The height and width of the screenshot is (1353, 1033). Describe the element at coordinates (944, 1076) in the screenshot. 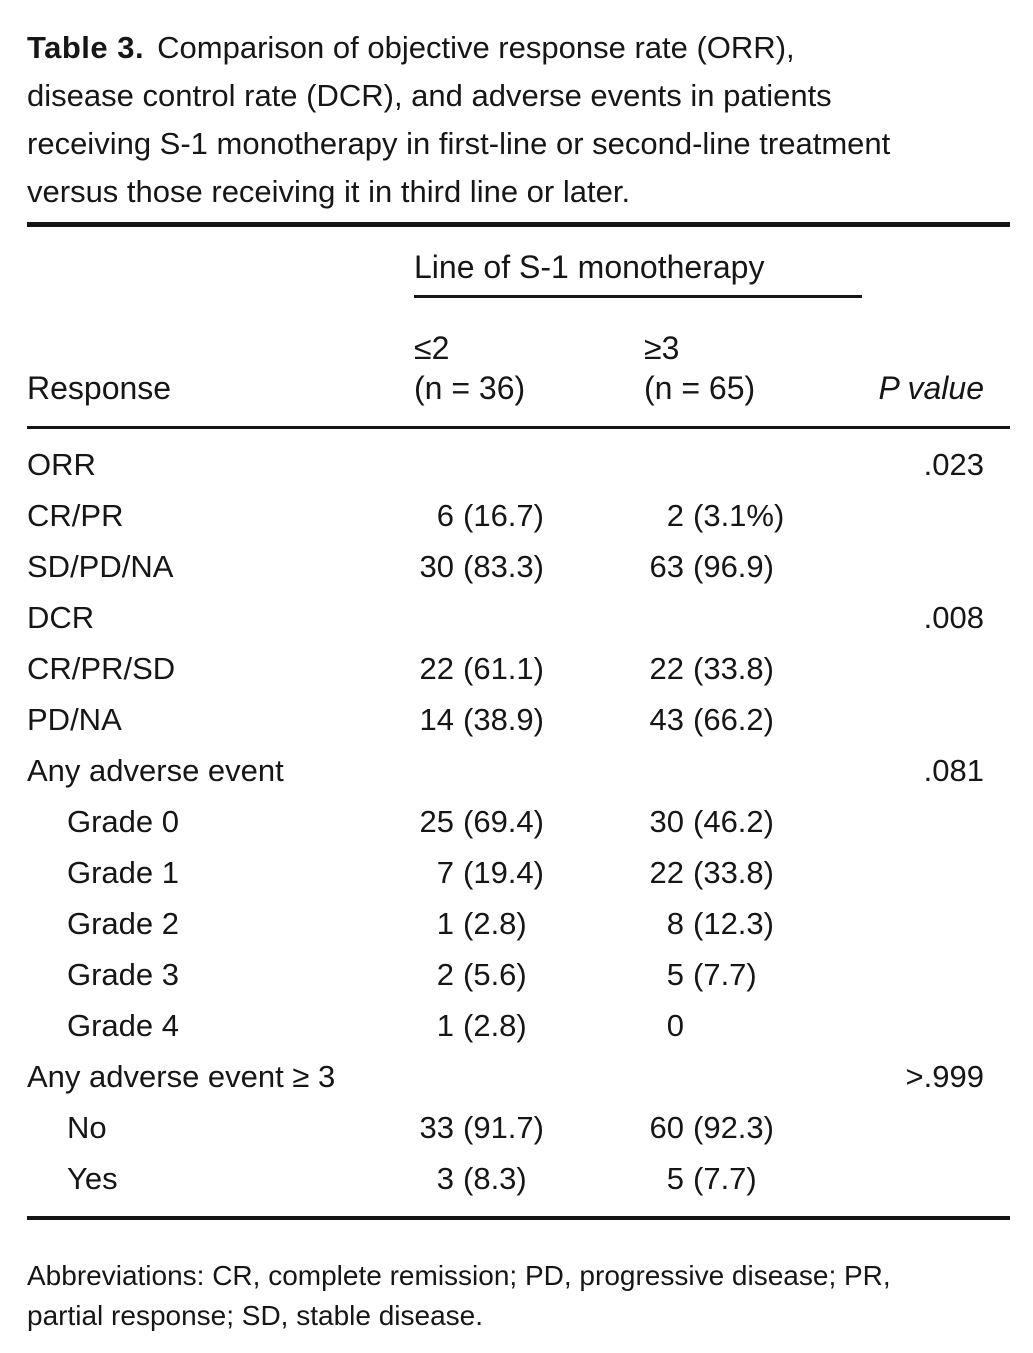

I see `p-value: >.999` at that location.